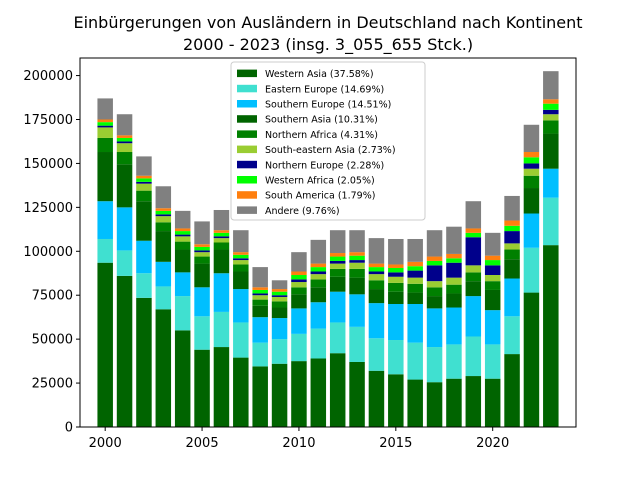 The image size is (640, 480). I want to click on legend-label: South-eastern Asia (2.73%), so click(330, 150).